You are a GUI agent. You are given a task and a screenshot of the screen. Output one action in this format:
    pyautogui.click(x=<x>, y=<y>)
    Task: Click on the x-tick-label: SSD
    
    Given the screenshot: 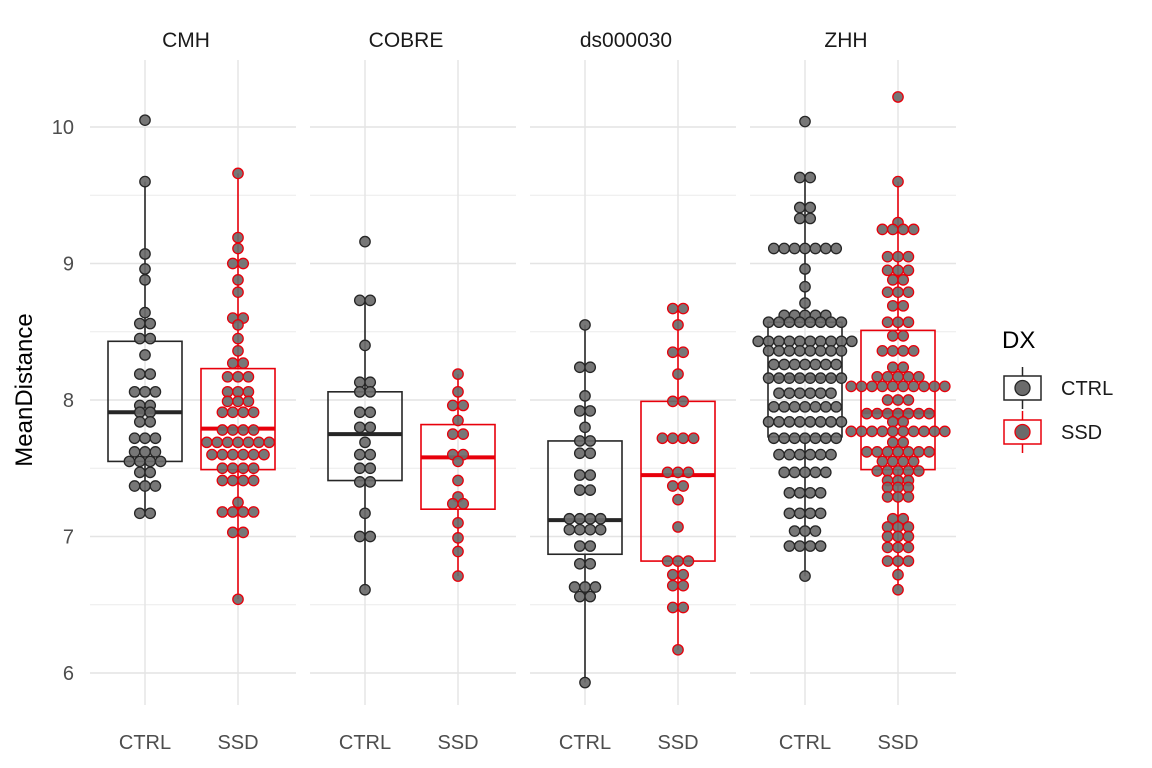 What is the action you would take?
    pyautogui.click(x=237, y=743)
    